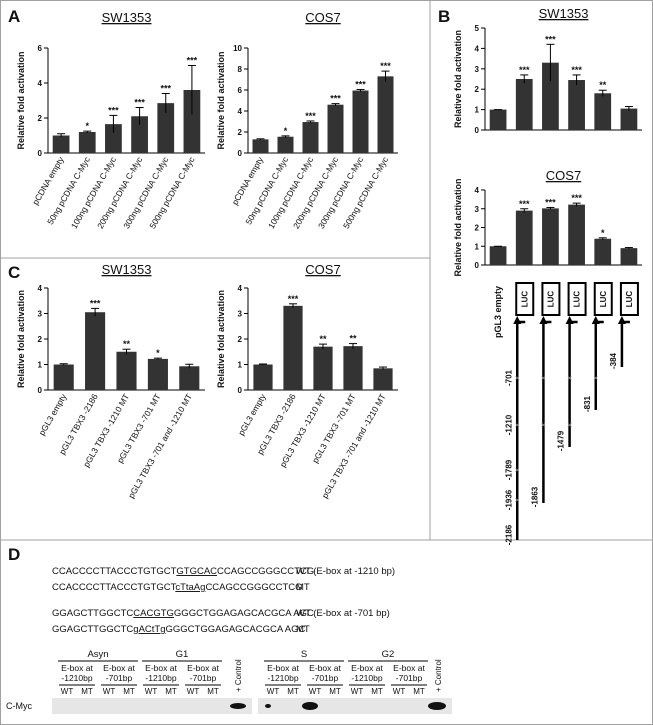 The height and width of the screenshot is (725, 653). Describe the element at coordinates (153, 613) in the screenshot. I see `sequence-part: CACGTG` at that location.